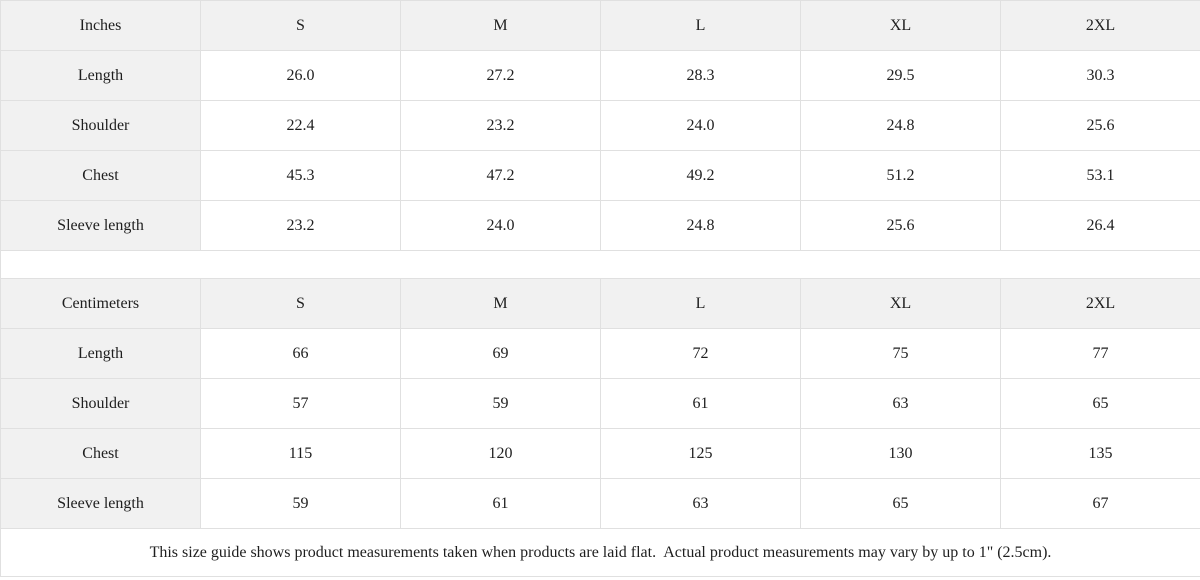  Describe the element at coordinates (300, 453) in the screenshot. I see `value-cell: 115` at that location.